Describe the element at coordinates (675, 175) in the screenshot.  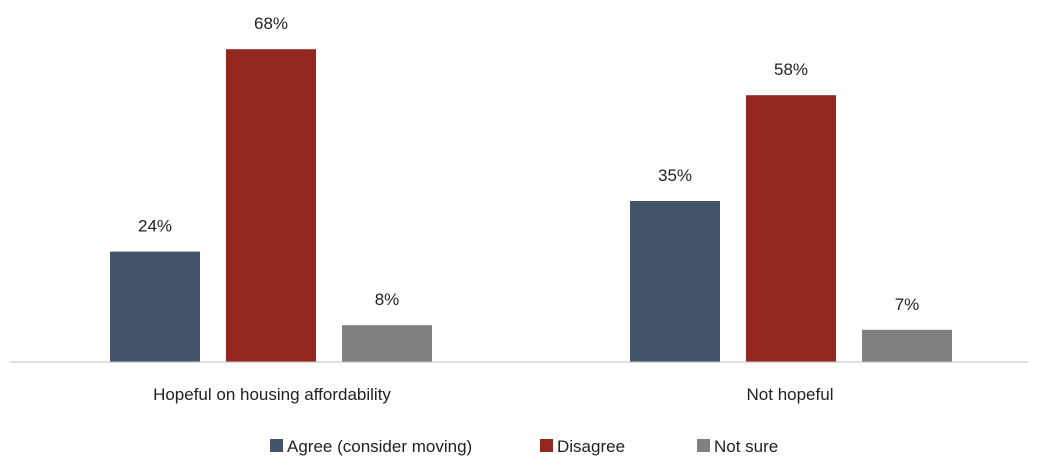
I see `data-label-agree-consider-moving-1: 35%` at that location.